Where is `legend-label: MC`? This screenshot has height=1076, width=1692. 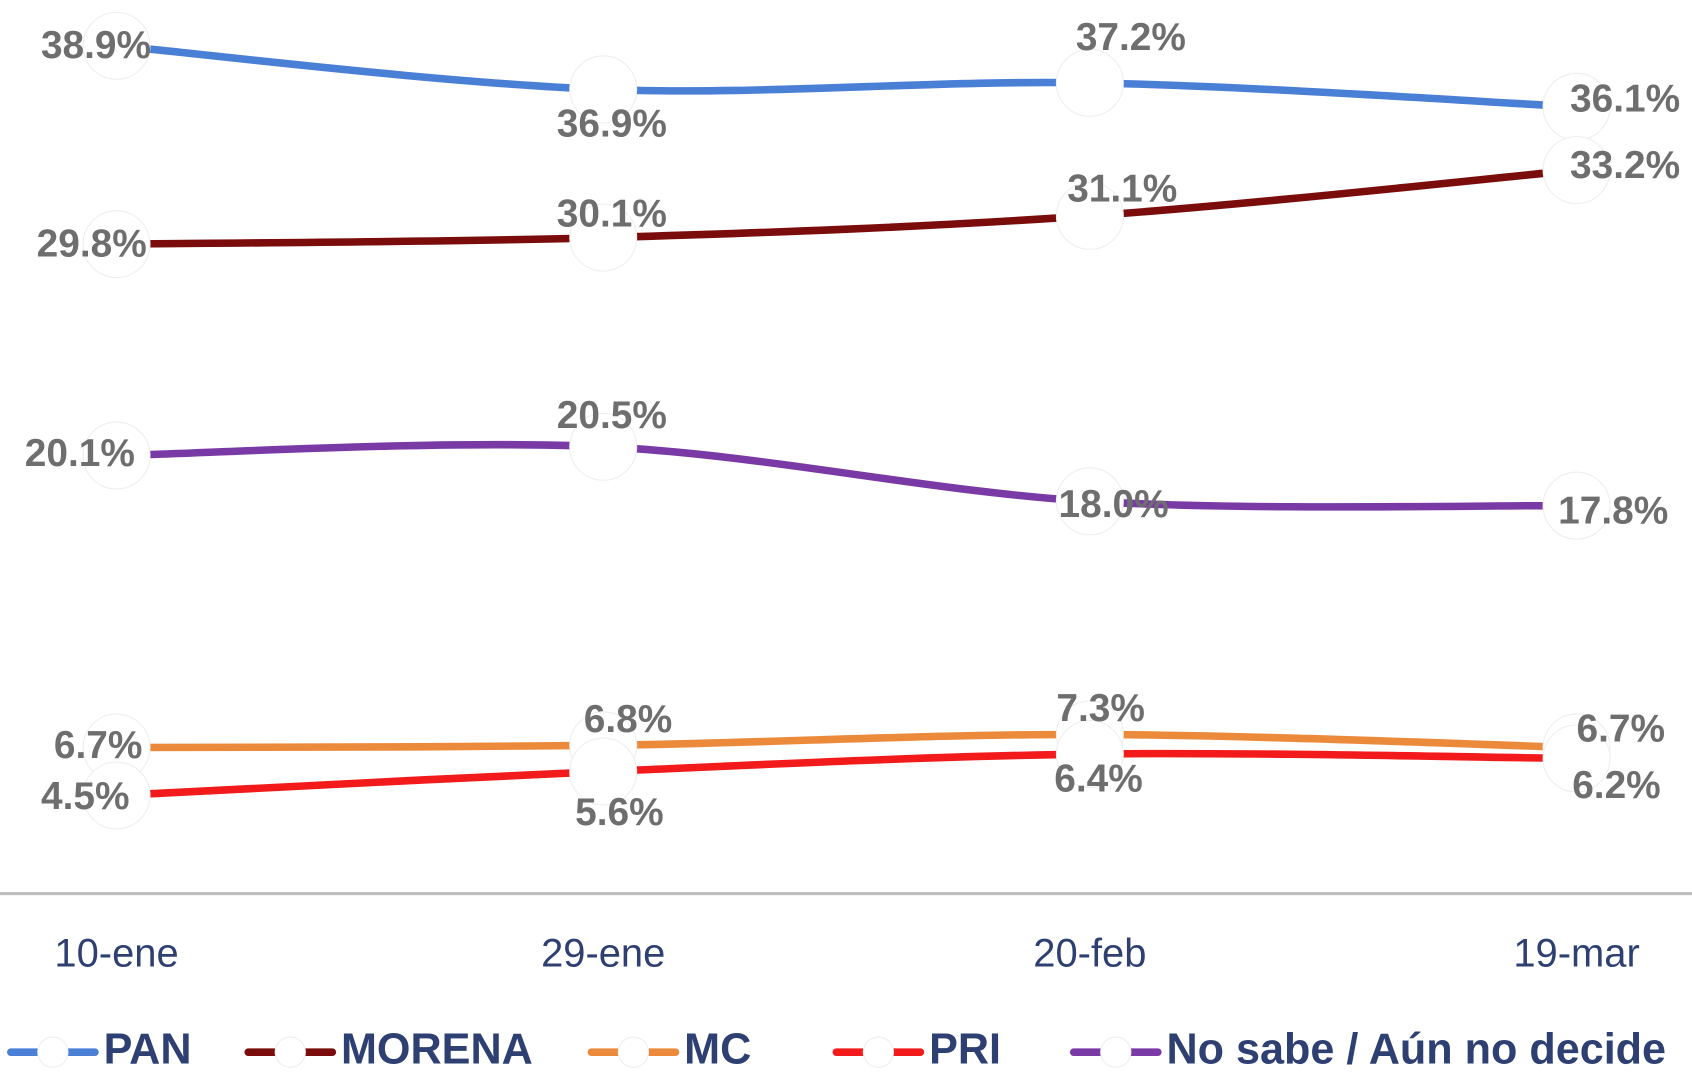 legend-label: MC is located at coordinates (717, 1050).